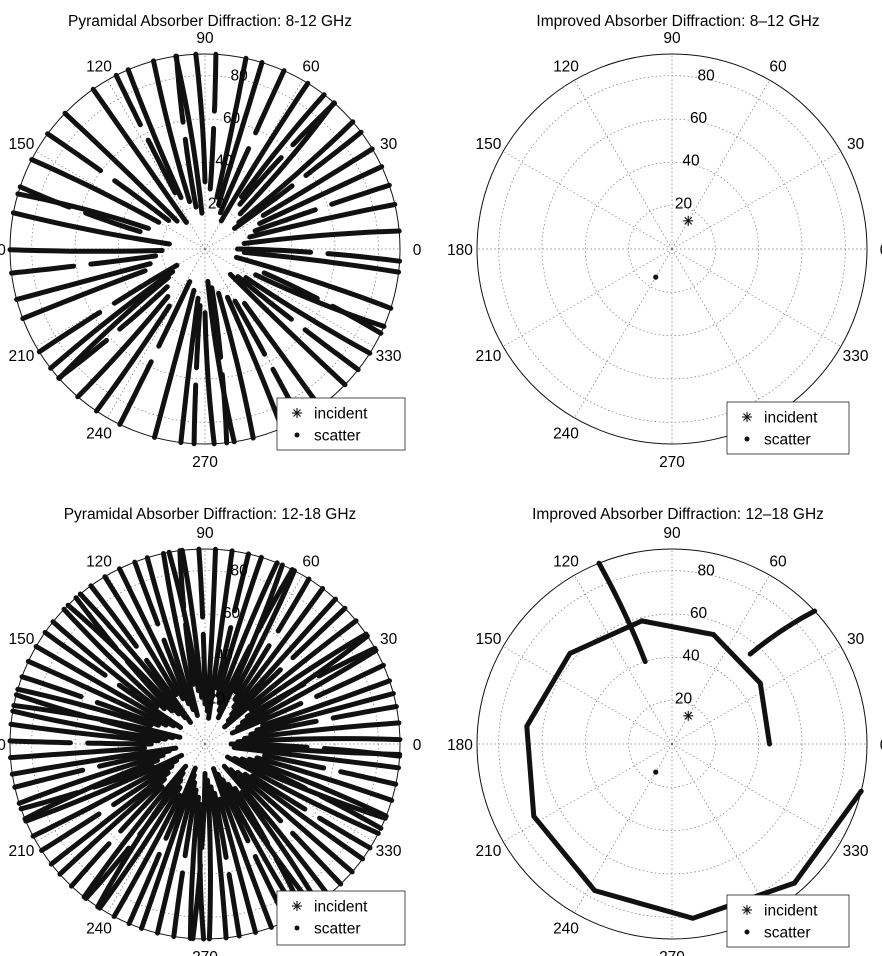 The image size is (882, 956). What do you see at coordinates (217, 203) in the screenshot?
I see `radial-tick-label: 20` at bounding box center [217, 203].